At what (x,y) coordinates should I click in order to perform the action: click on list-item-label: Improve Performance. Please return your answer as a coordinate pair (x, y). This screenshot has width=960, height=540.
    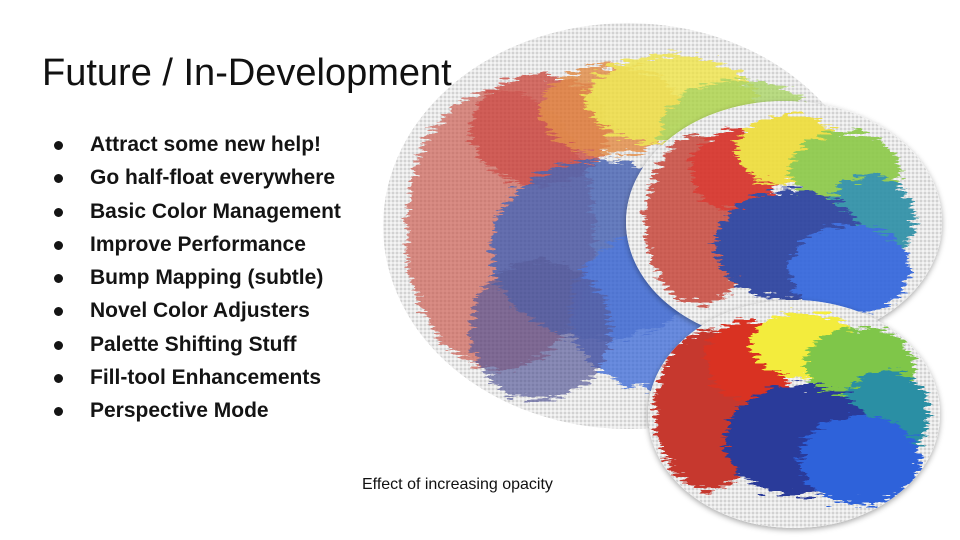
    Looking at the image, I should click on (198, 244).